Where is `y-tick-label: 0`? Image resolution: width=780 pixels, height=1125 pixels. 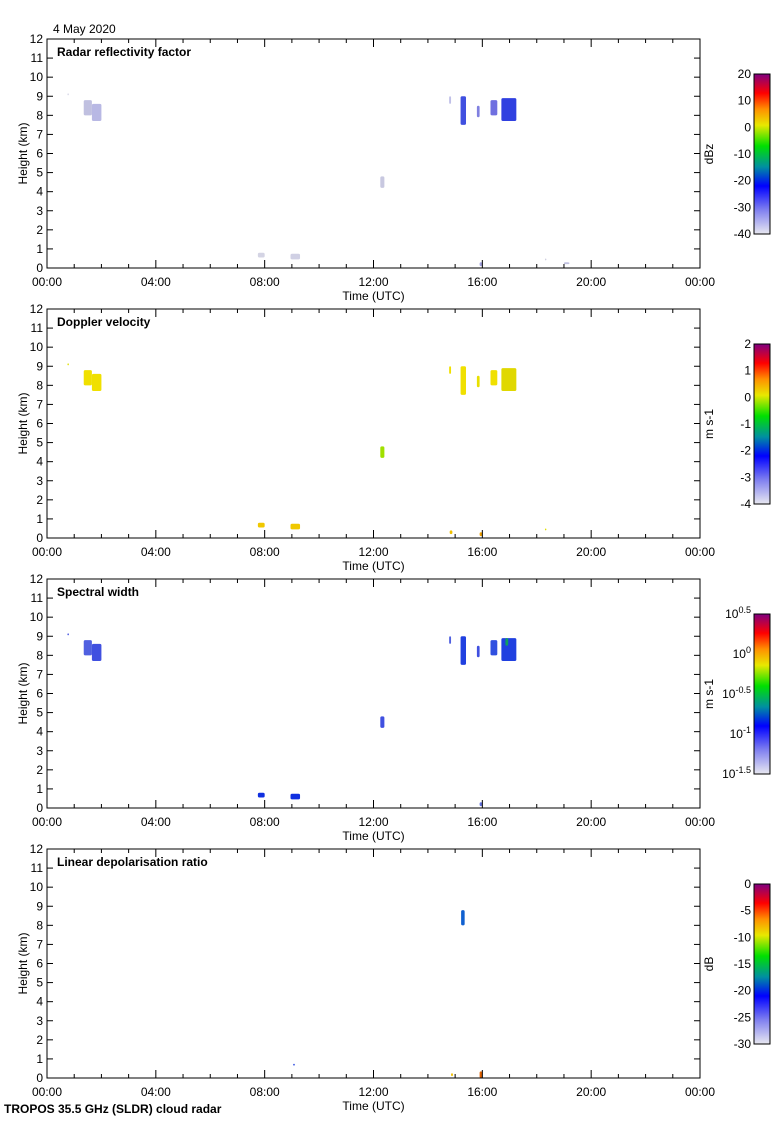
y-tick-label: 0 is located at coordinates (39, 538).